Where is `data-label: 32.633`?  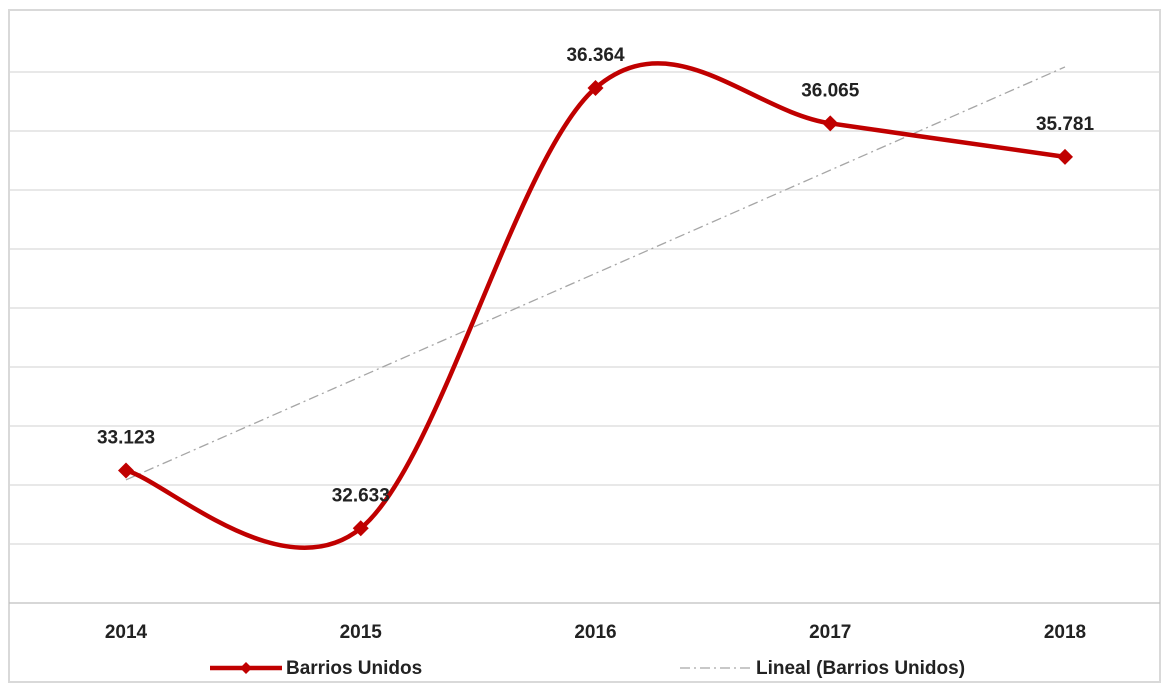 data-label: 32.633 is located at coordinates (361, 495).